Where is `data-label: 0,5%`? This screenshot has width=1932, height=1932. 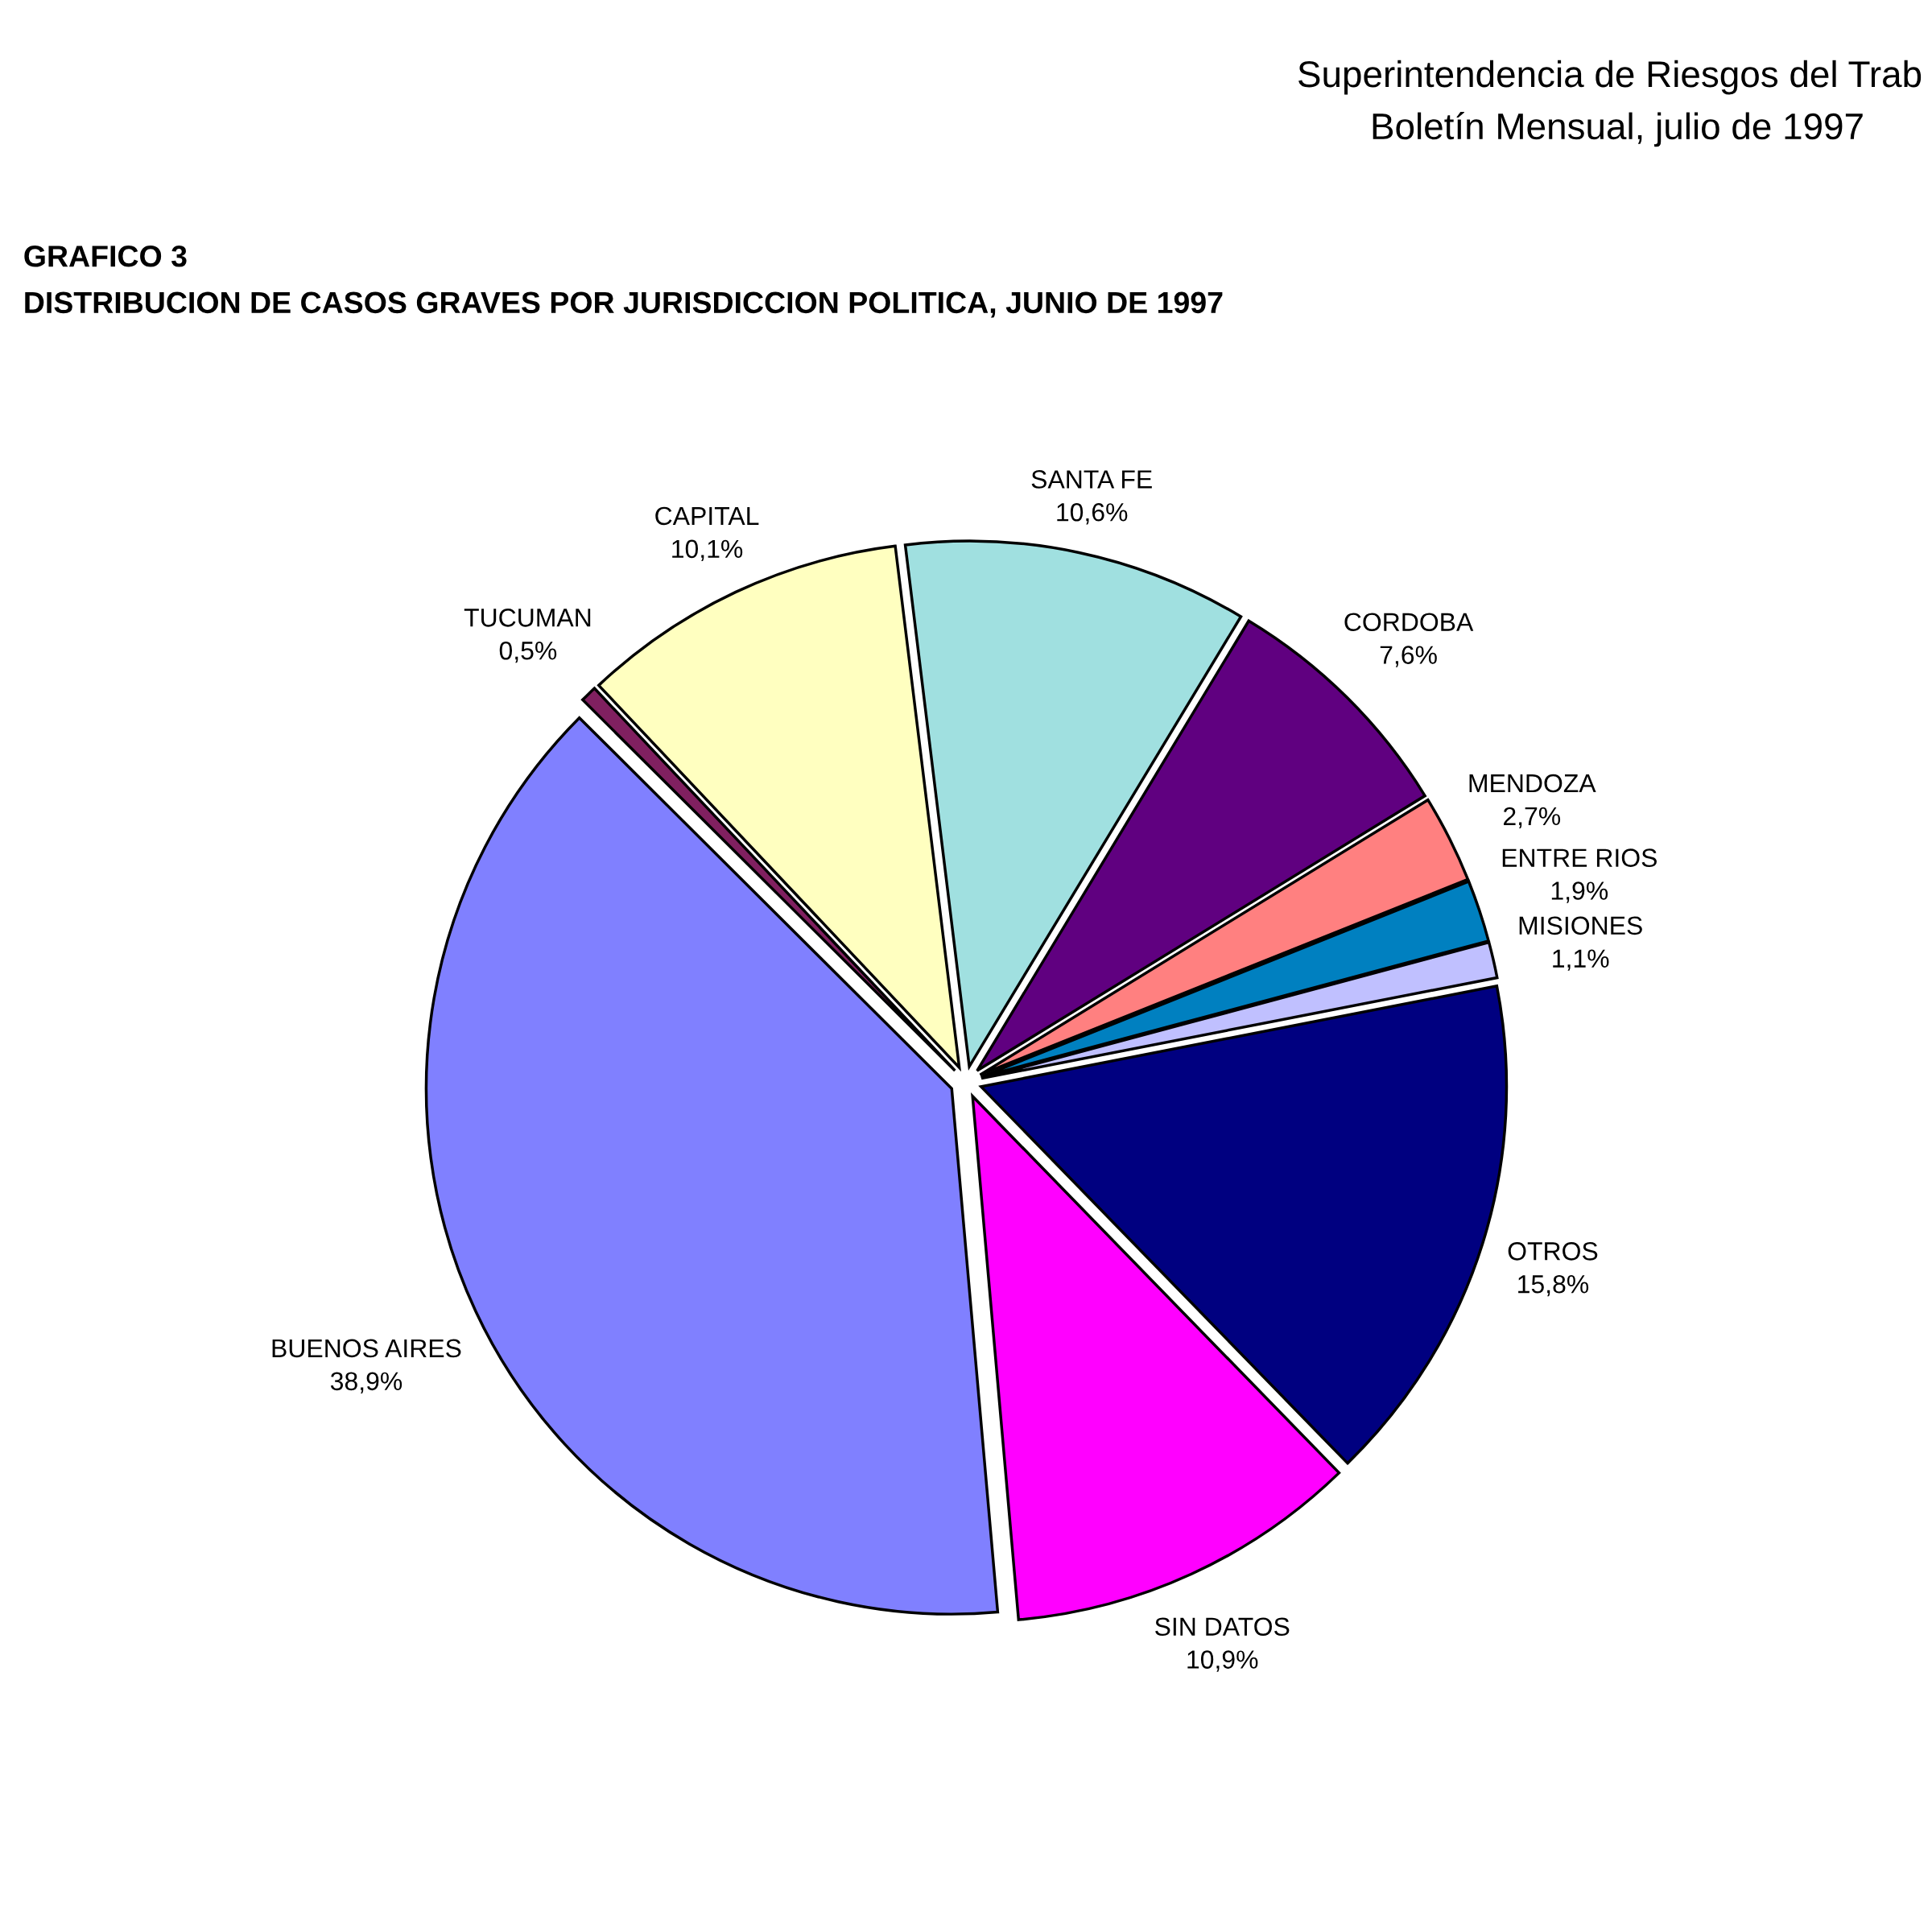
data-label: 0,5% is located at coordinates (528, 652).